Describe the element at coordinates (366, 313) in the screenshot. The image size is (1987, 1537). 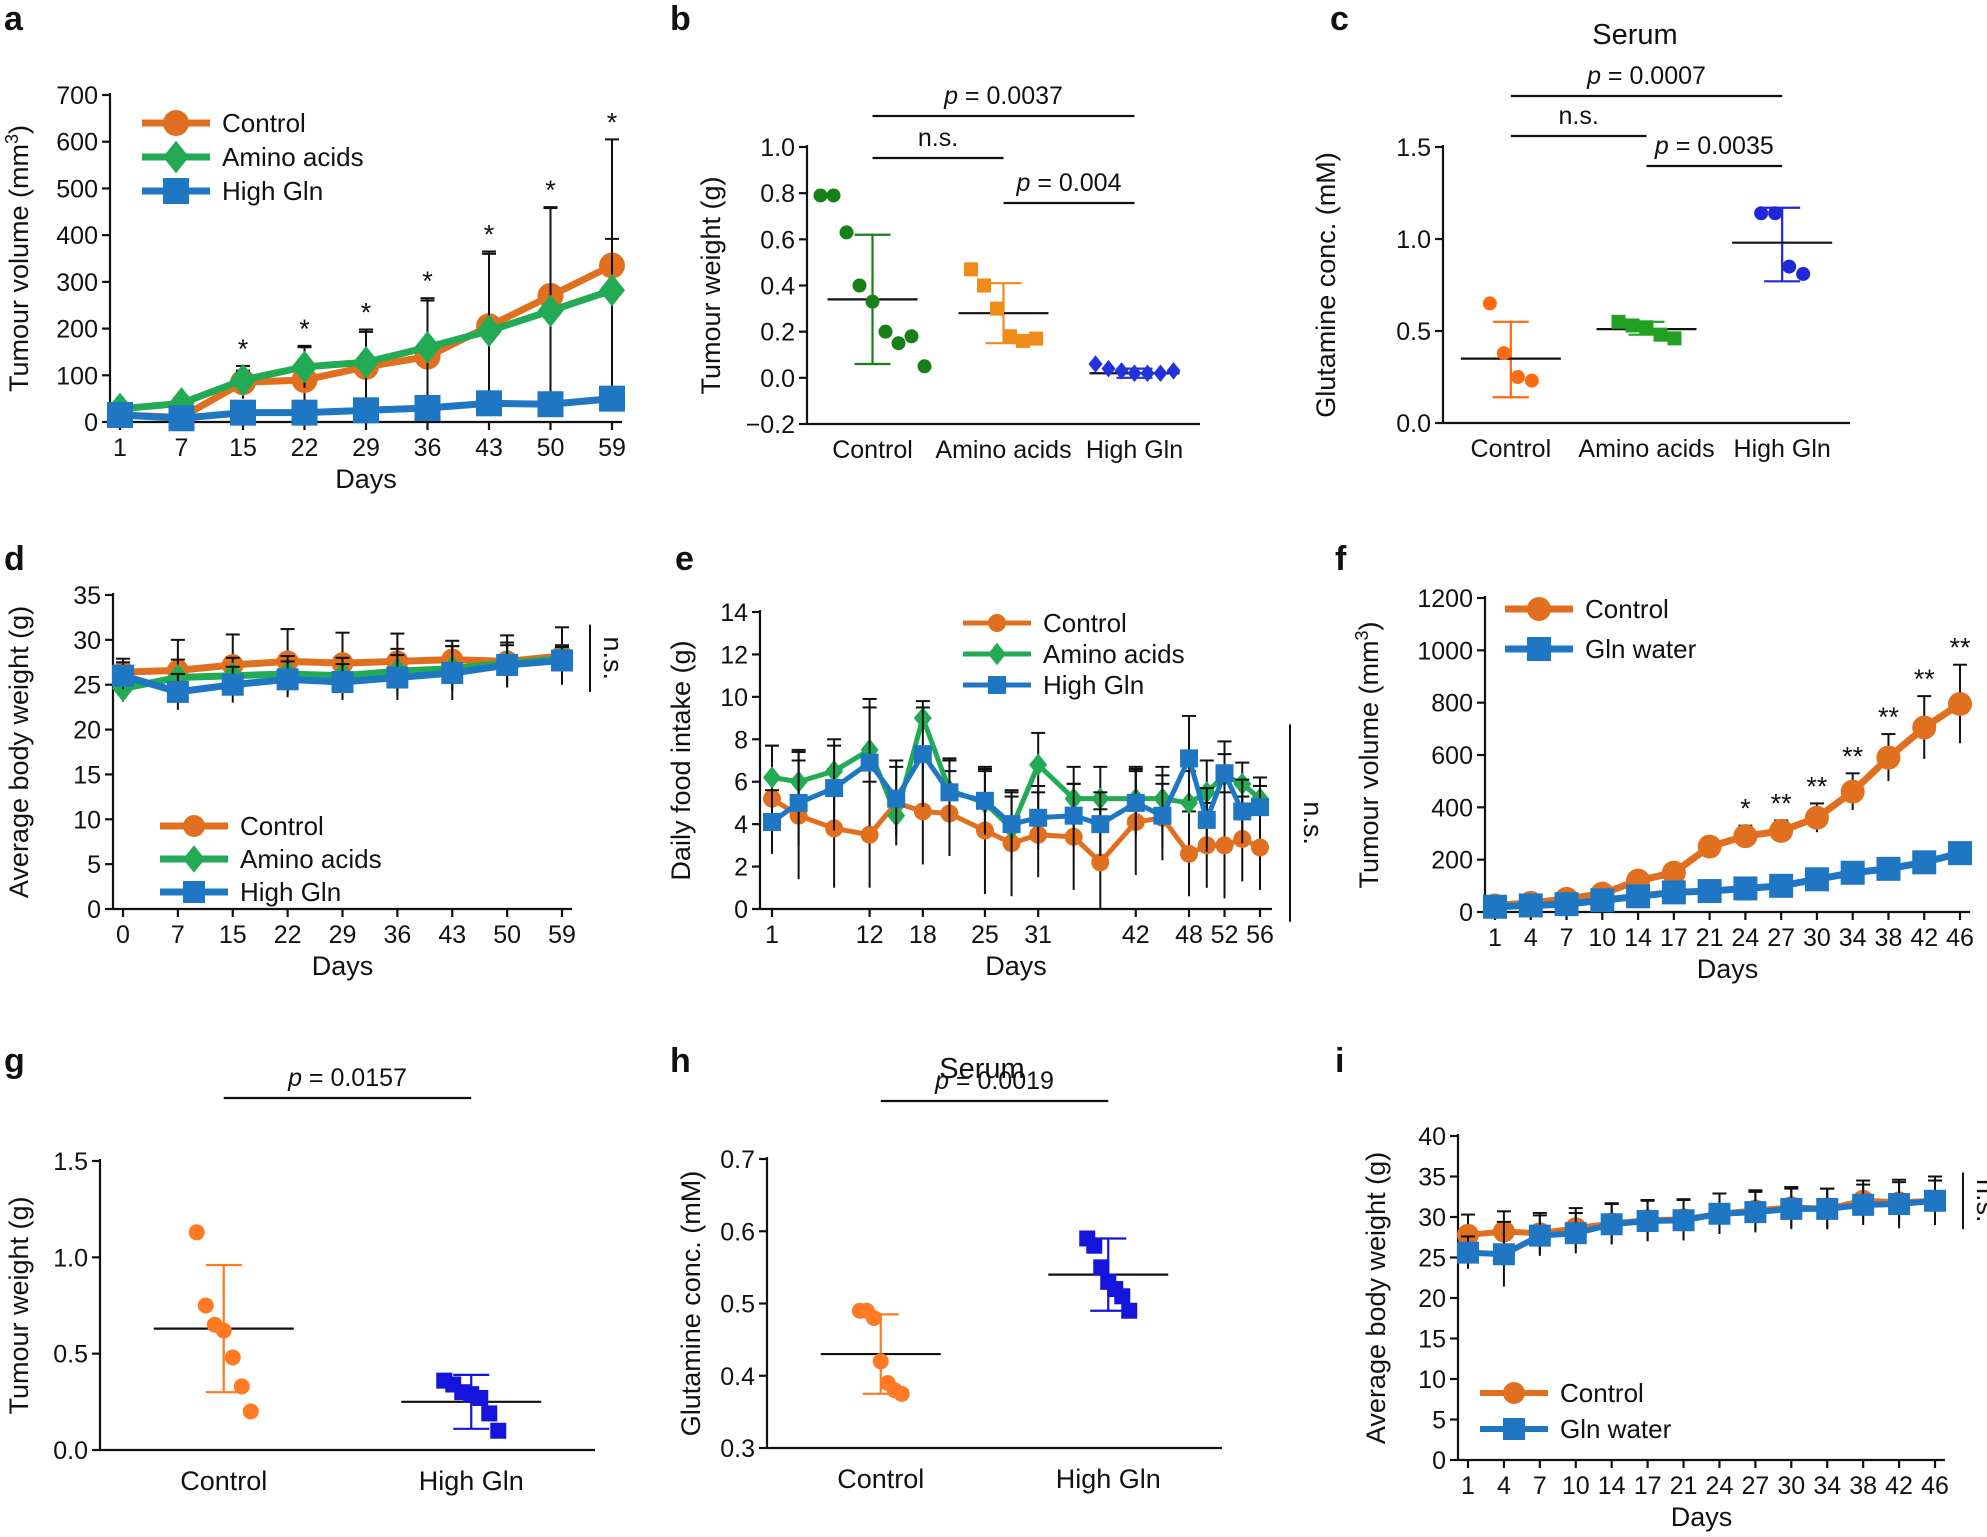
I see `significance-marker: *` at that location.